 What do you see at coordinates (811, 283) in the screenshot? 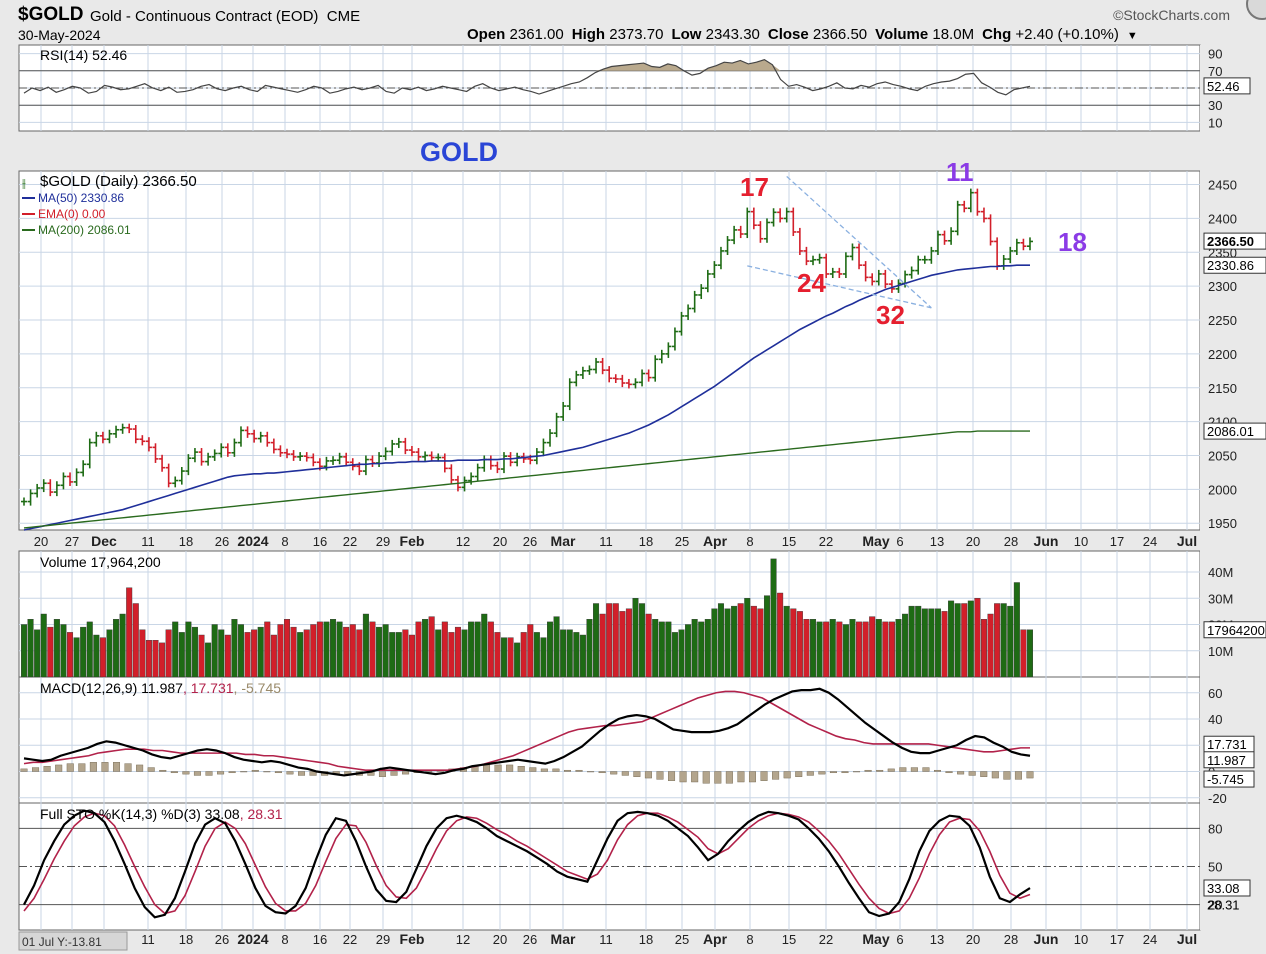
I see `annotation-24: 24` at bounding box center [811, 283].